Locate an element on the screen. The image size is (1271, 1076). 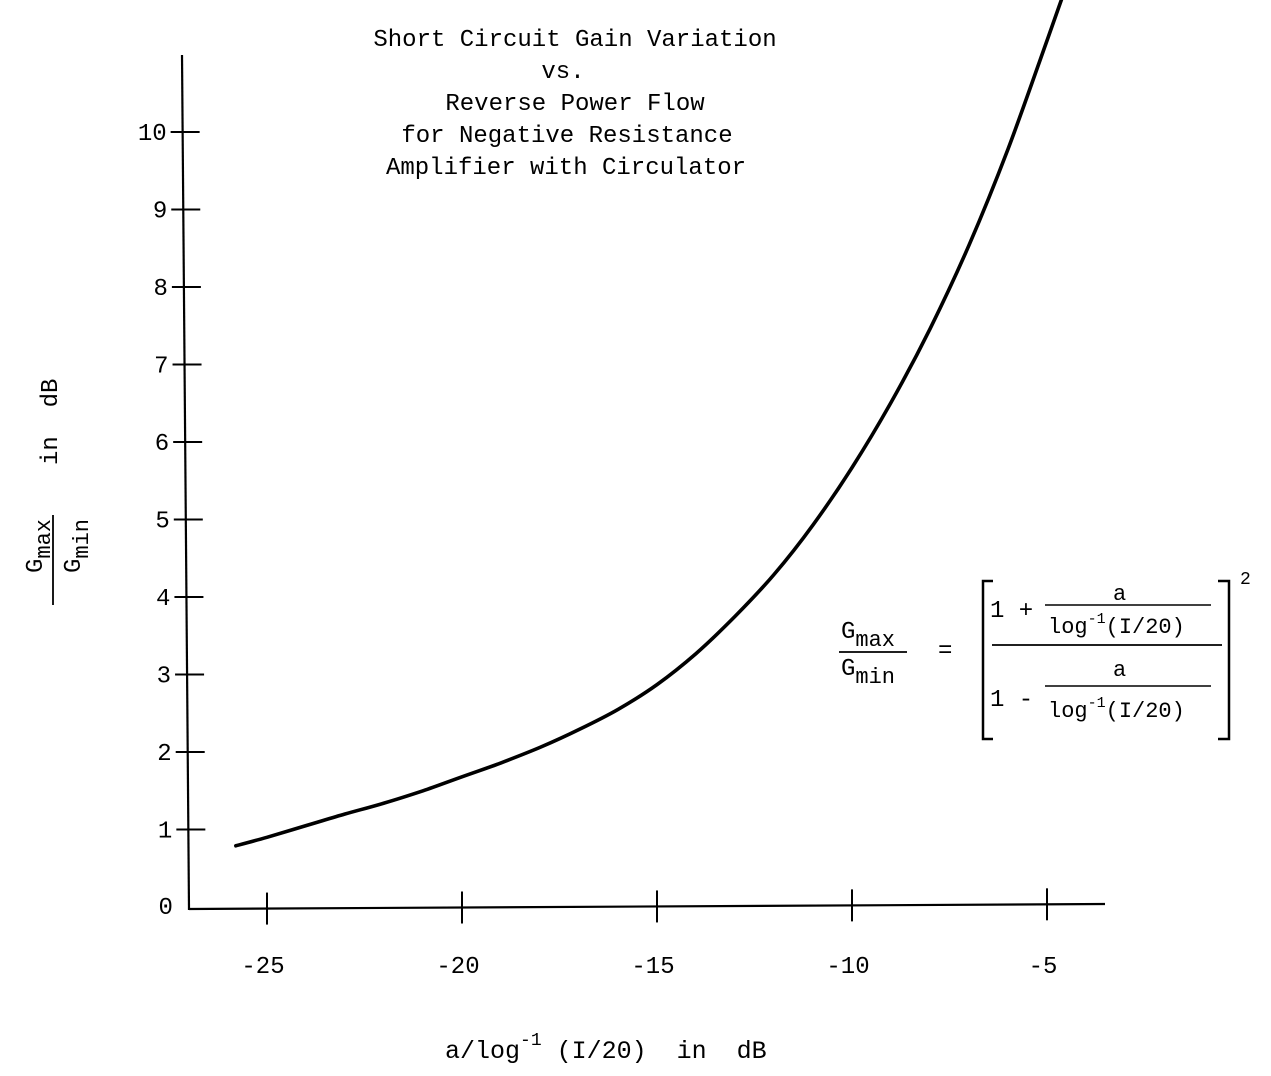
y-label-num-base: G is located at coordinates (36, 566).